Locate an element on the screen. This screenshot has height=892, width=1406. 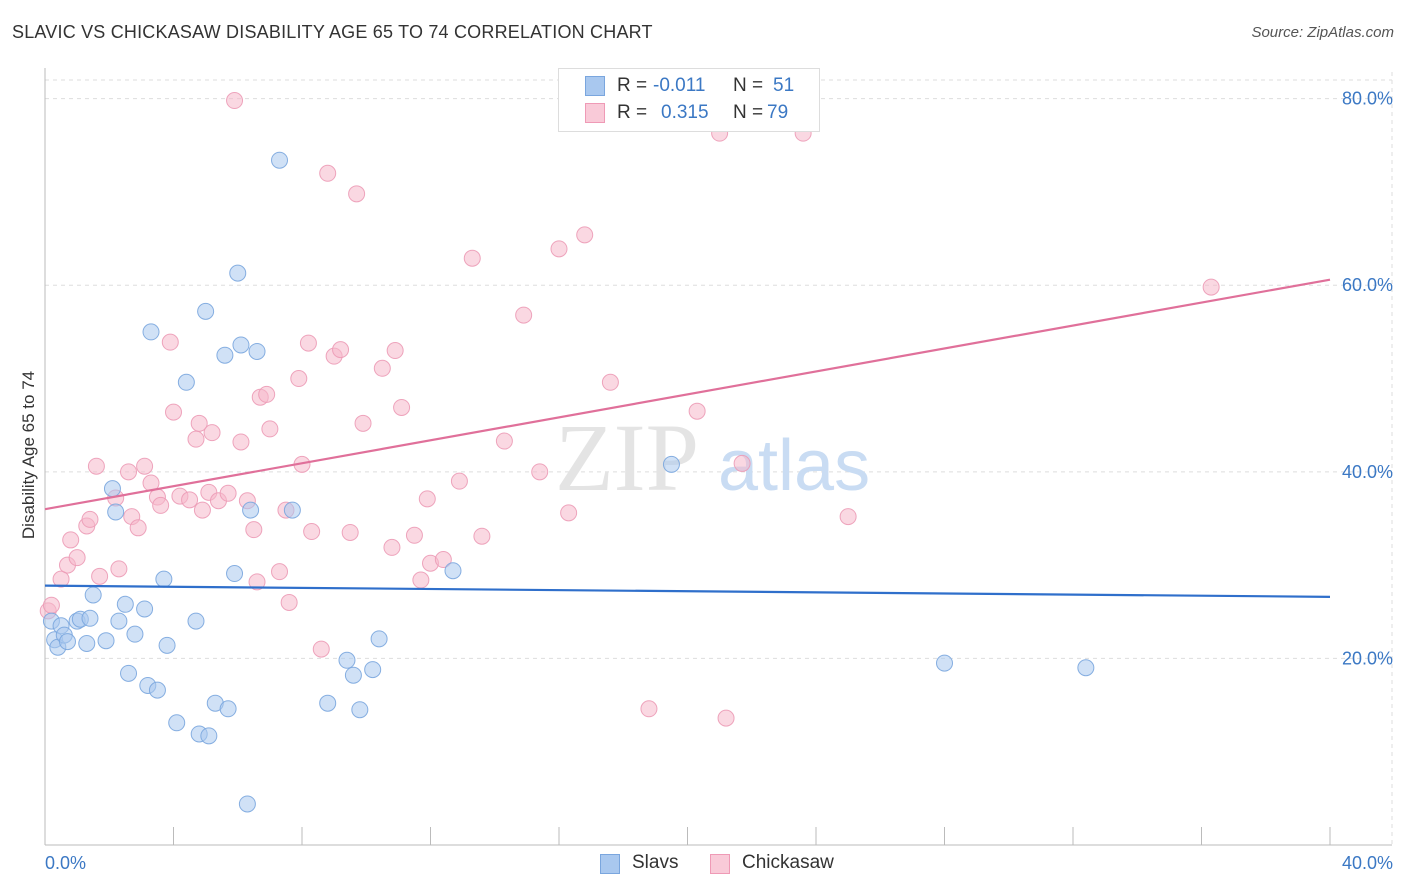
source-label: Source: ZipAtlas.com is located at coordinates (1322, 32).